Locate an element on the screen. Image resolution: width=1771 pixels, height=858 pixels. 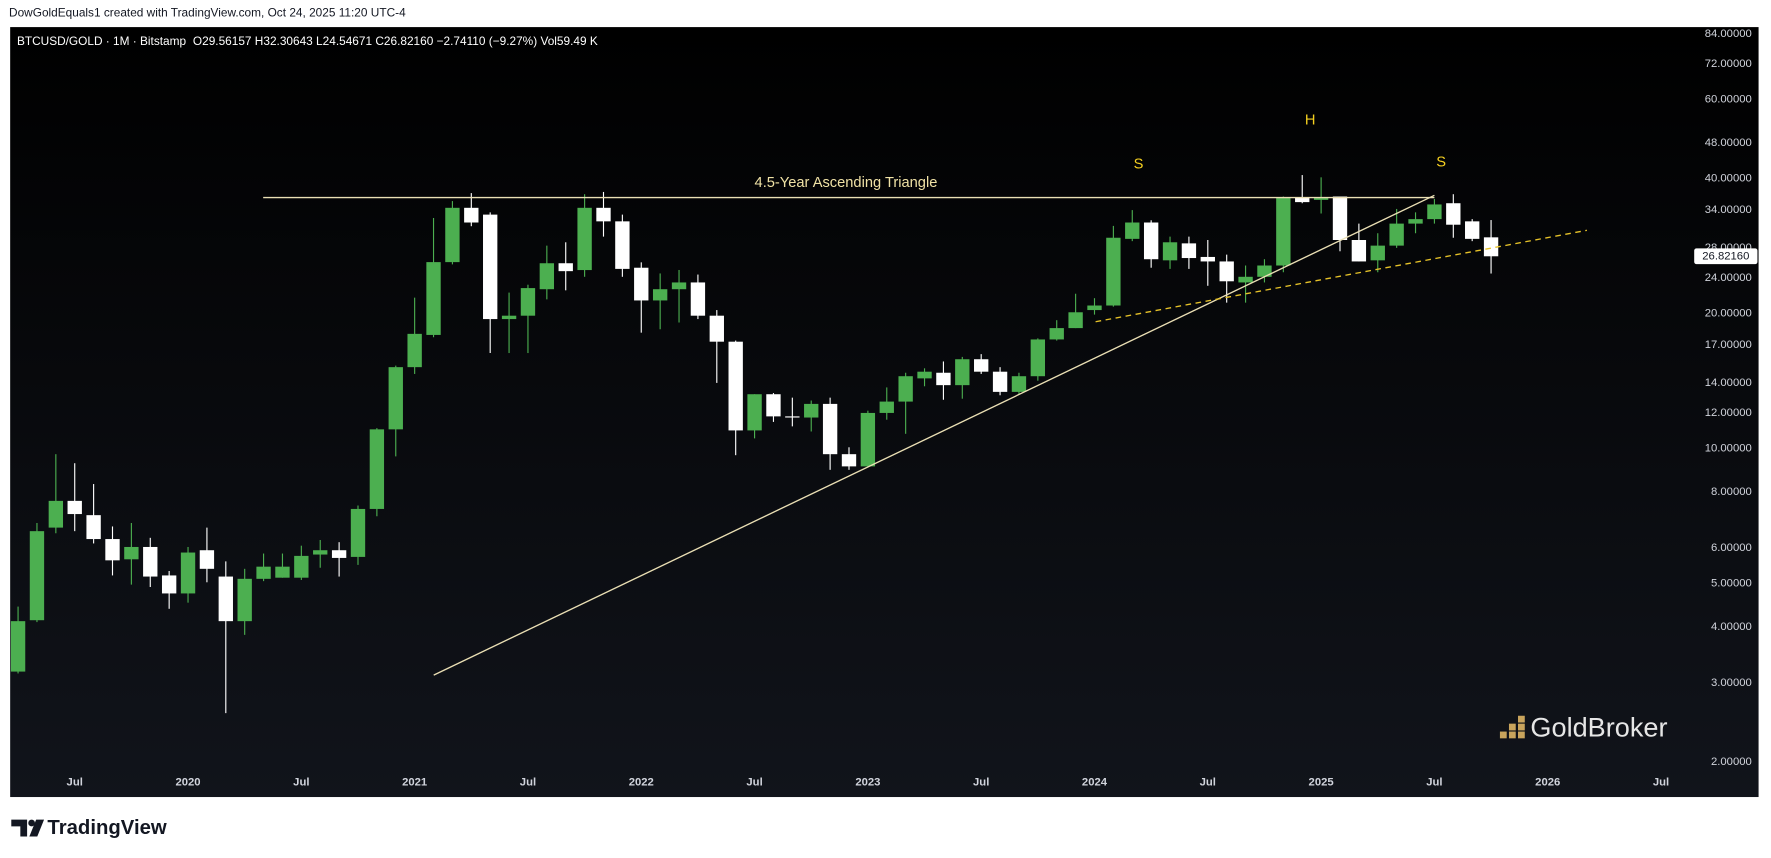
brand-icon is located at coordinates (37, 828).